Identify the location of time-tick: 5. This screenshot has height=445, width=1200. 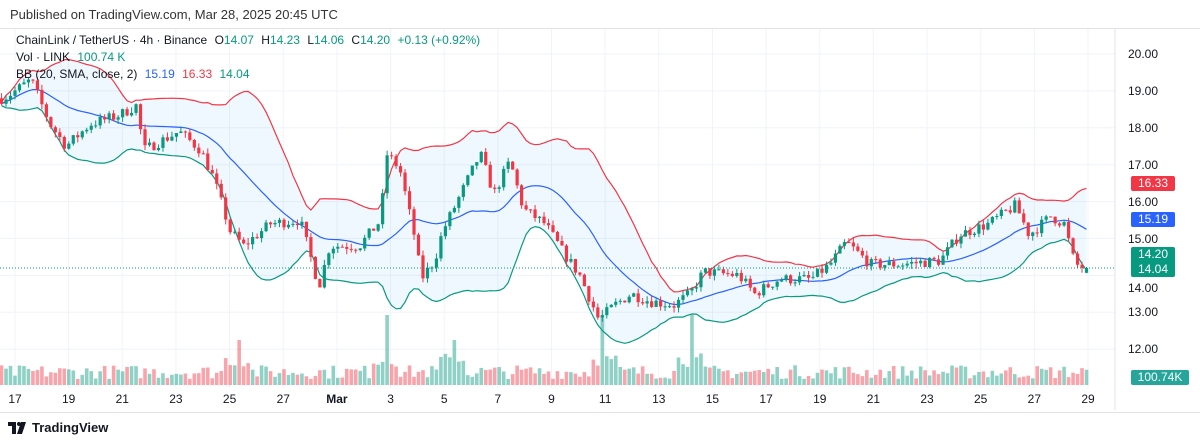
(444, 399).